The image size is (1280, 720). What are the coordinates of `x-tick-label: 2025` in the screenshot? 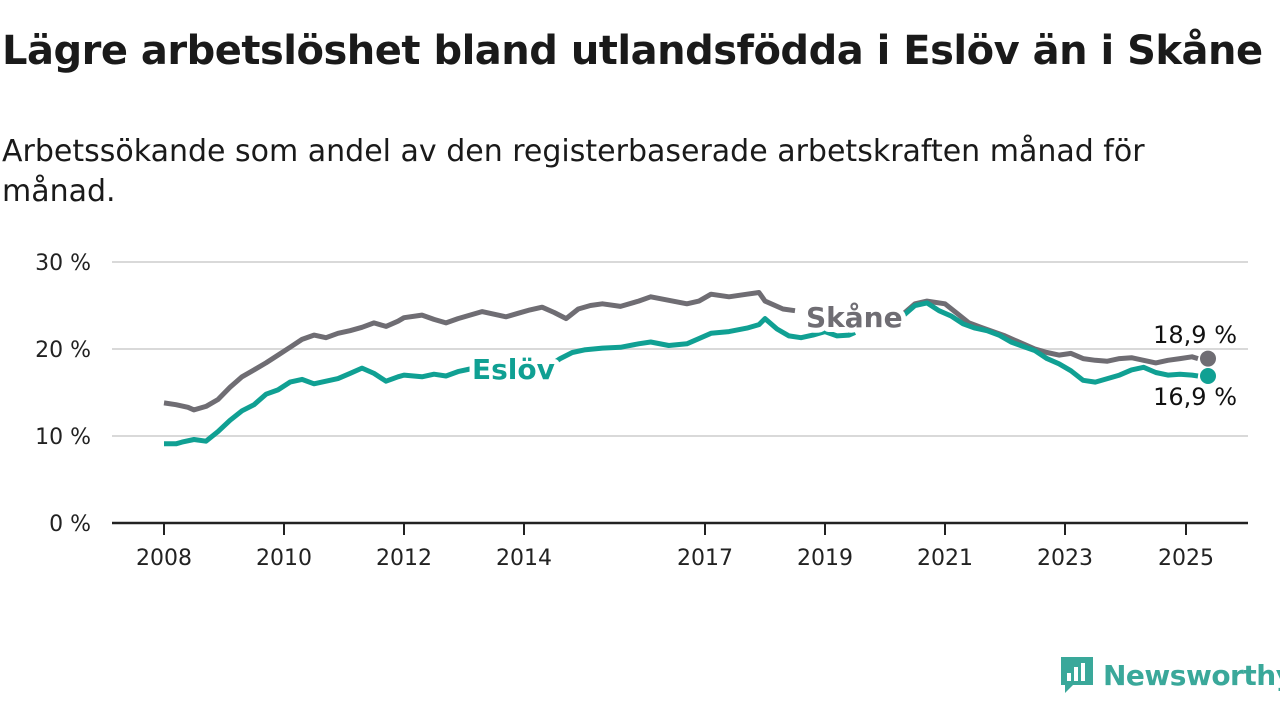 It's located at (1186, 558).